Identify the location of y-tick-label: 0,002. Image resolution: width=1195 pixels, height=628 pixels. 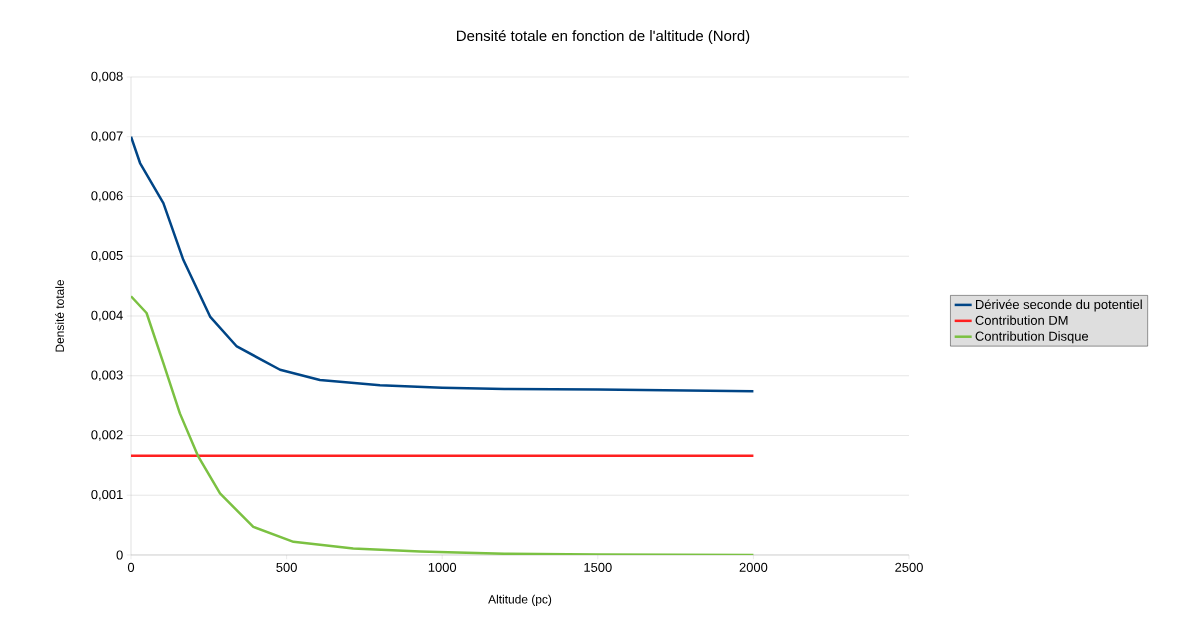
(107, 435).